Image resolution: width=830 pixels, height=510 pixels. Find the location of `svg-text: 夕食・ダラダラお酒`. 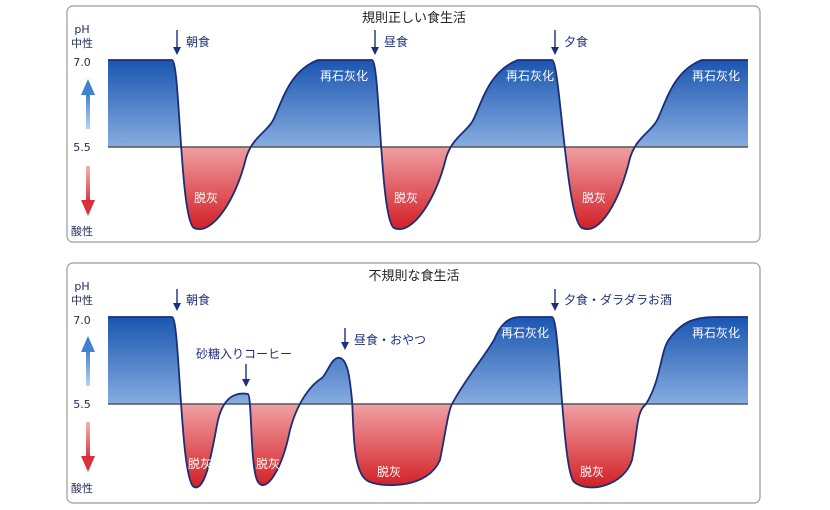

svg-text: 夕食・ダラダラお酒 is located at coordinates (618, 299).